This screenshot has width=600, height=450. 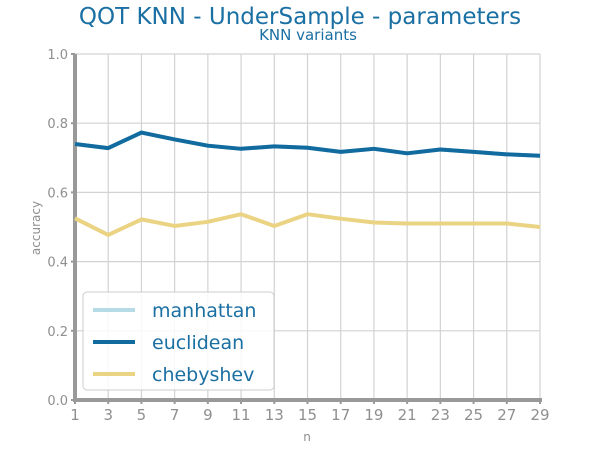 I want to click on legend-label-chebyshev: chebyshev, so click(x=203, y=375).